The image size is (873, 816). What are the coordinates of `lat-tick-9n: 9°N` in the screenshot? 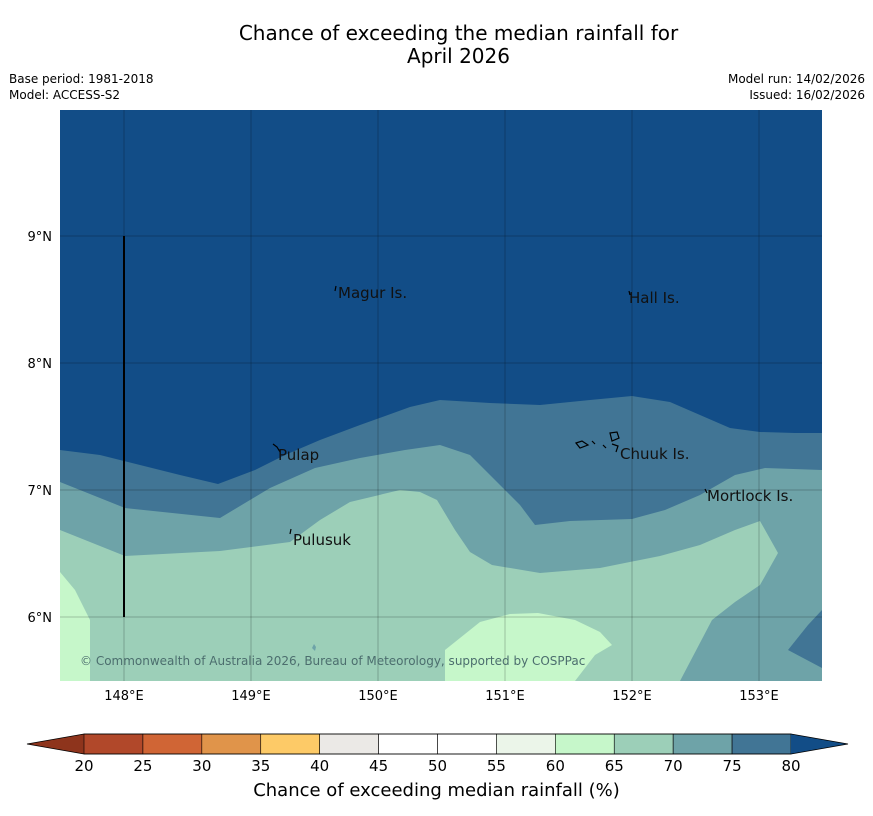 It's located at (40, 237).